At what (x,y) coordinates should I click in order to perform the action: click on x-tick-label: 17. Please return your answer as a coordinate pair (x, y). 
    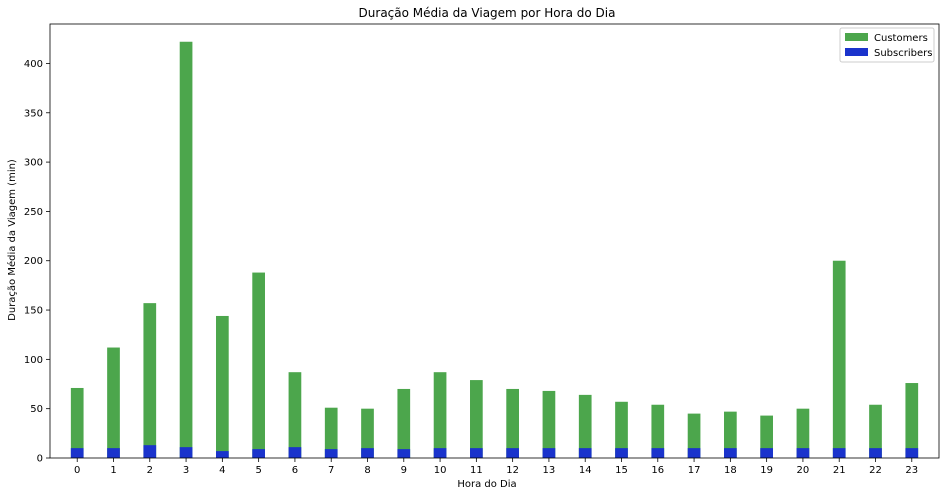
    Looking at the image, I should click on (694, 470).